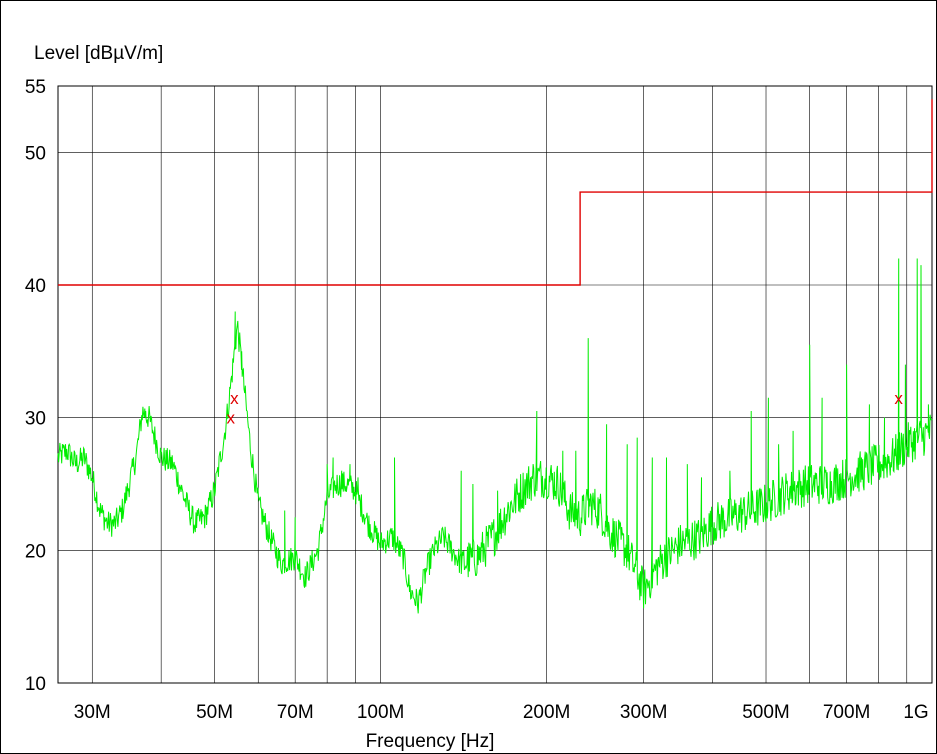  Describe the element at coordinates (92, 712) in the screenshot. I see `x-tick-label: 30M` at that location.